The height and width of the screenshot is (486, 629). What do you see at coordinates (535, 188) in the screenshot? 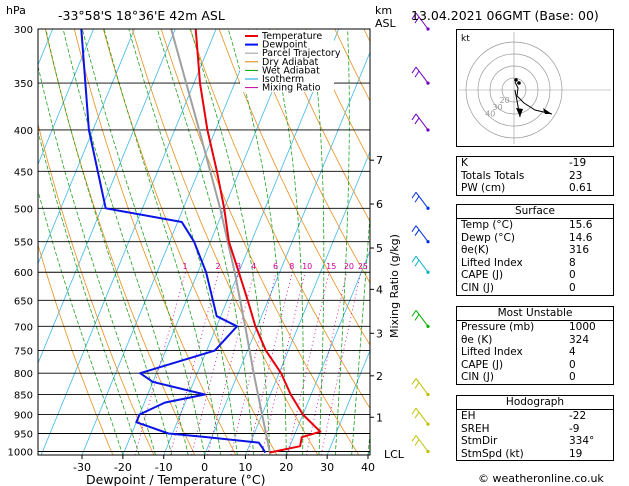
I see `index-row: PW (cm) 0.61` at bounding box center [535, 188].